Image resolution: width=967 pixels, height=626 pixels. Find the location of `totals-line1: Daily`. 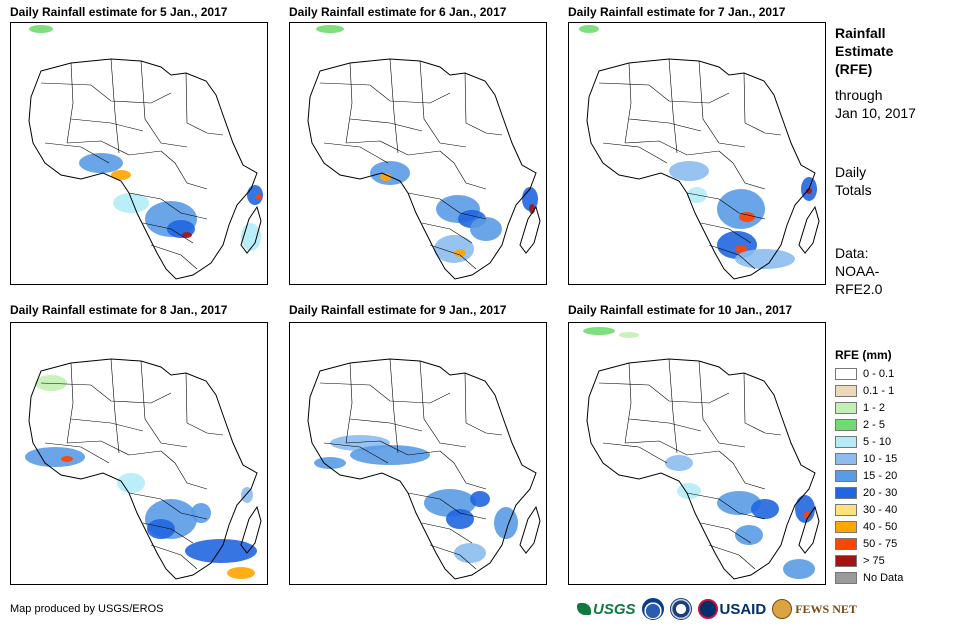

totals-line1: Daily is located at coordinates (851, 172).